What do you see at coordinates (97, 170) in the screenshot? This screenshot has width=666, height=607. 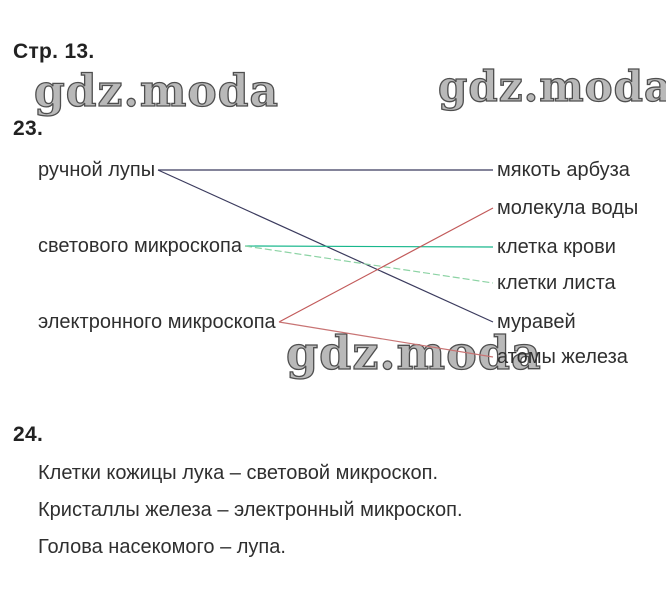 I see `match-left-item: ручной лупы` at bounding box center [97, 170].